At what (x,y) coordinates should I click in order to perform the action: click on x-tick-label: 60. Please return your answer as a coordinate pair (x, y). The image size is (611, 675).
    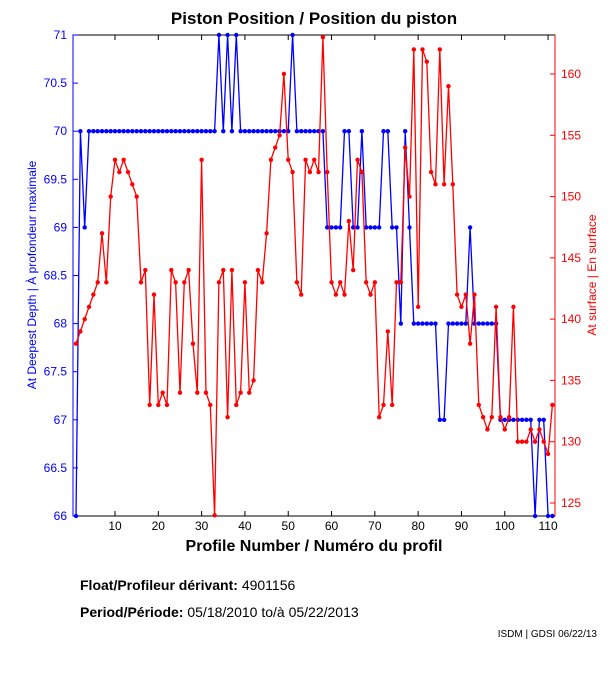
    Looking at the image, I should click on (332, 526).